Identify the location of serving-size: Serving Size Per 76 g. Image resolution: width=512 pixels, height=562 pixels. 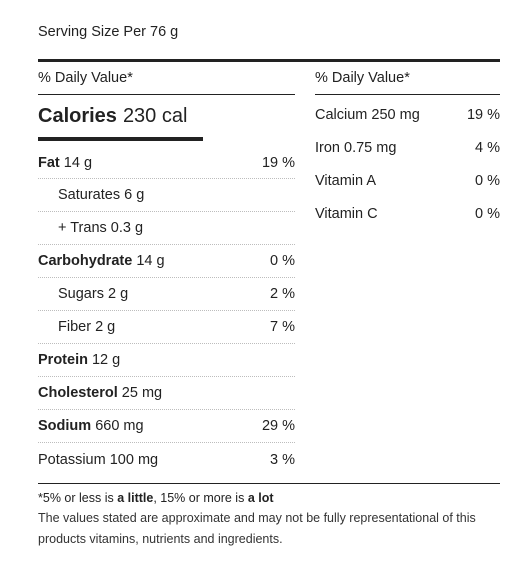
(108, 32).